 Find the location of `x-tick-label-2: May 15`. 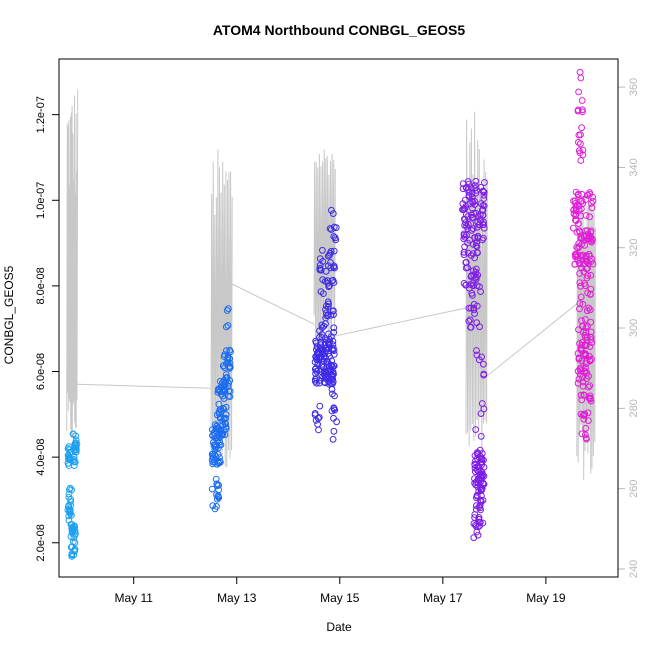

x-tick-label-2: May 15 is located at coordinates (340, 598).